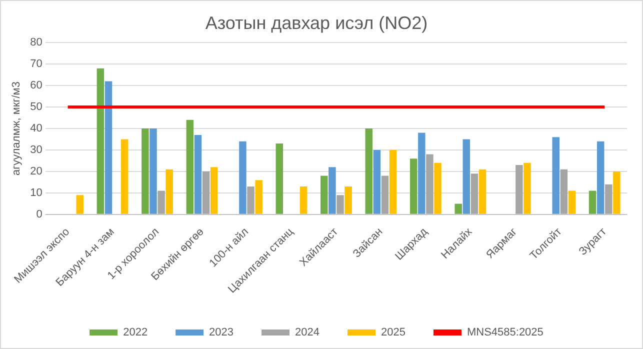  I want to click on y-tick-label: 30, so click(36, 150).